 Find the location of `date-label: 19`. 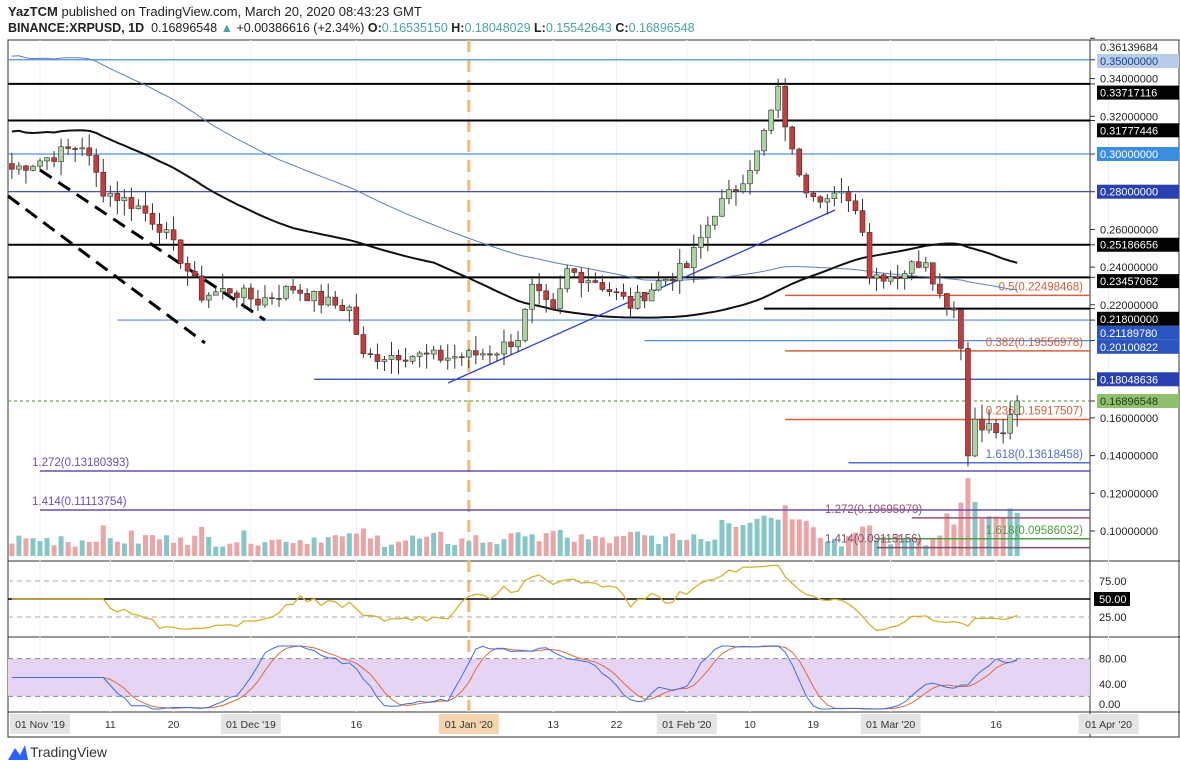

date-label: 19 is located at coordinates (813, 725).